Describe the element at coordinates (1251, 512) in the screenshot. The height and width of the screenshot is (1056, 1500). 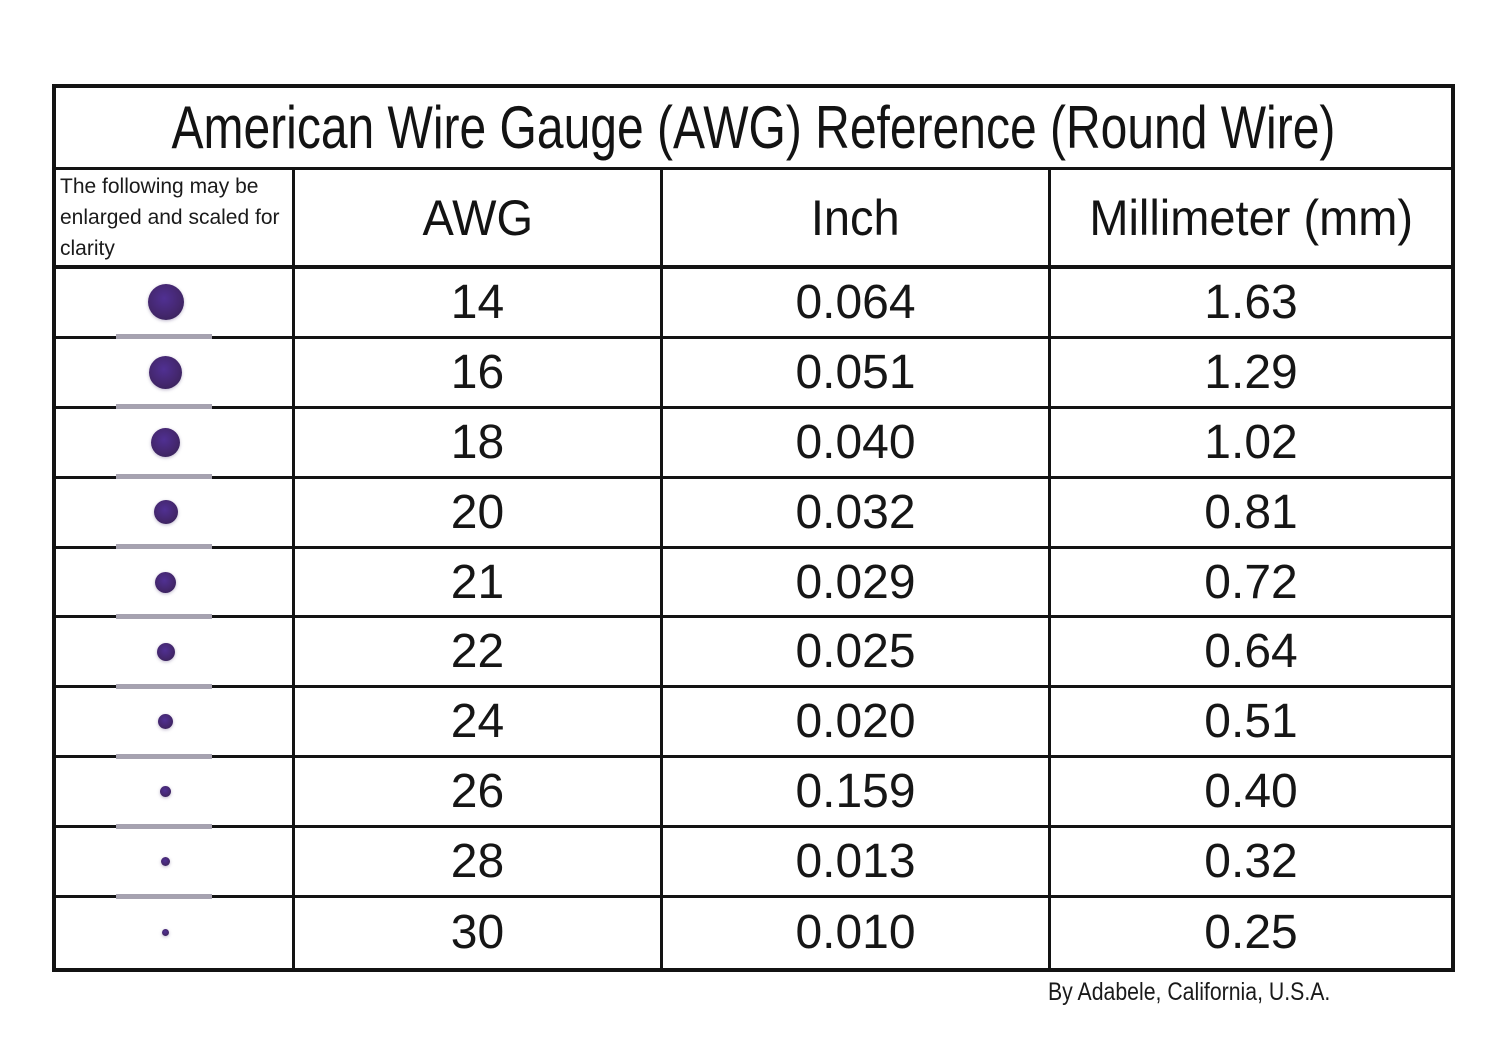
I see `mm-value: 0.81` at that location.